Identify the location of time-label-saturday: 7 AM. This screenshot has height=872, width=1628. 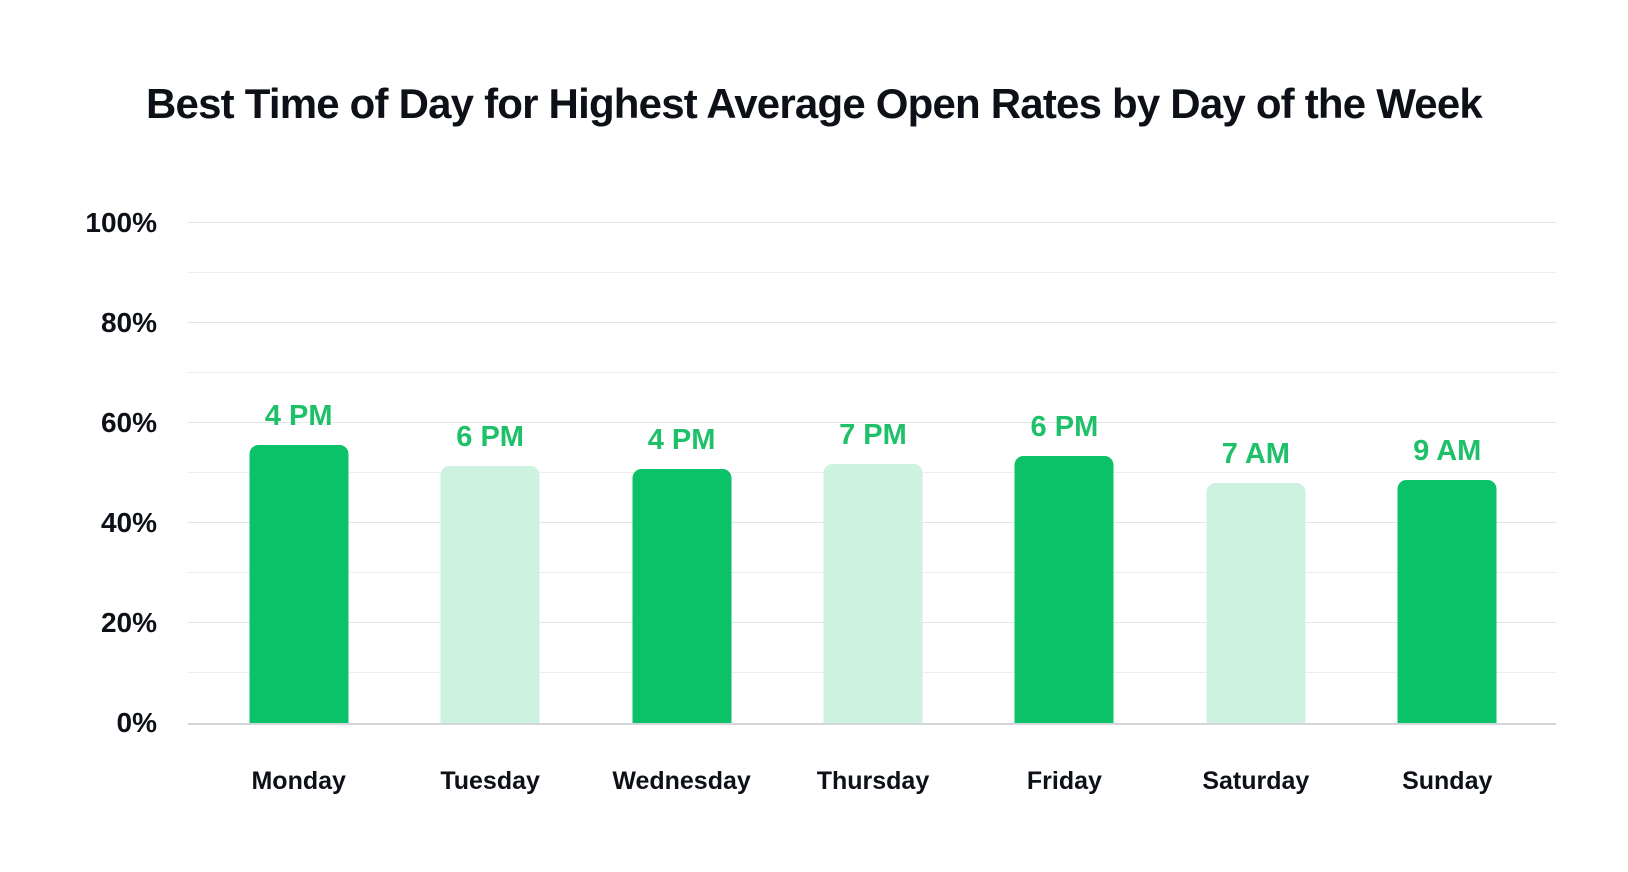
(1255, 454).